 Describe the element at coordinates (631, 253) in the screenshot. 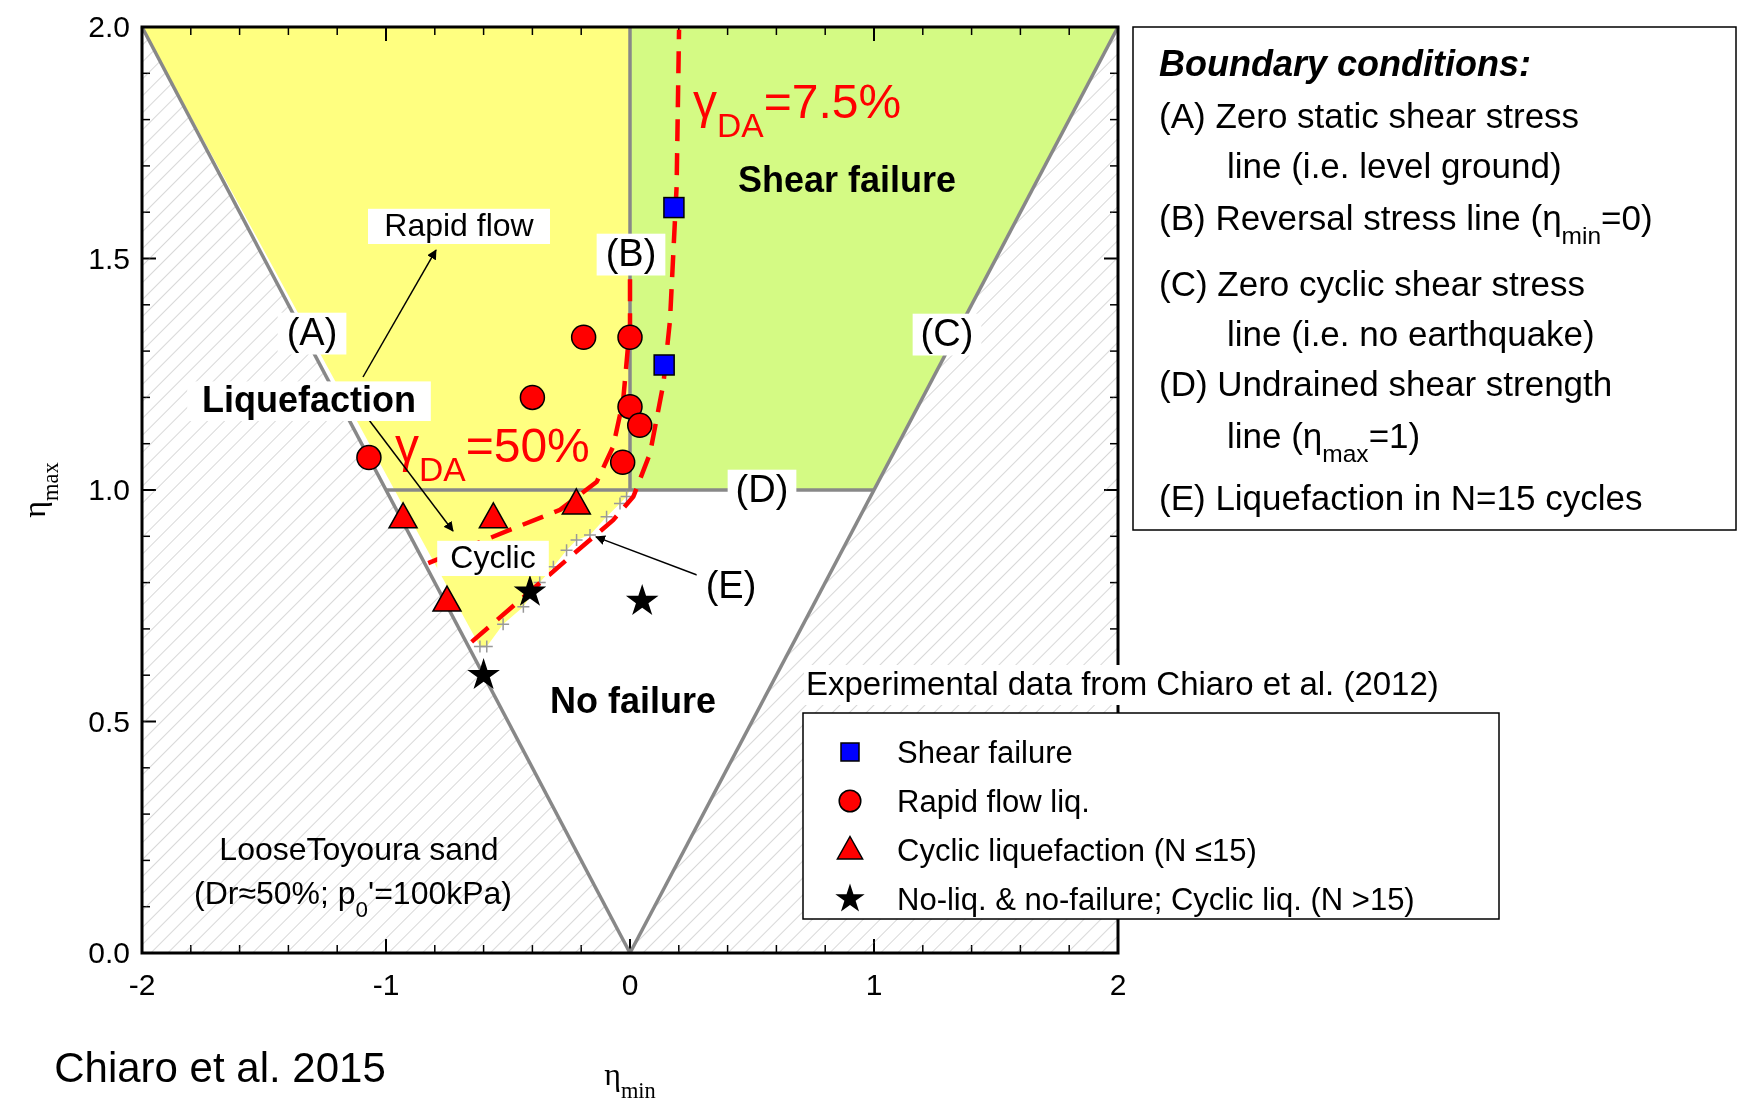

I see `annotation: (B)` at that location.